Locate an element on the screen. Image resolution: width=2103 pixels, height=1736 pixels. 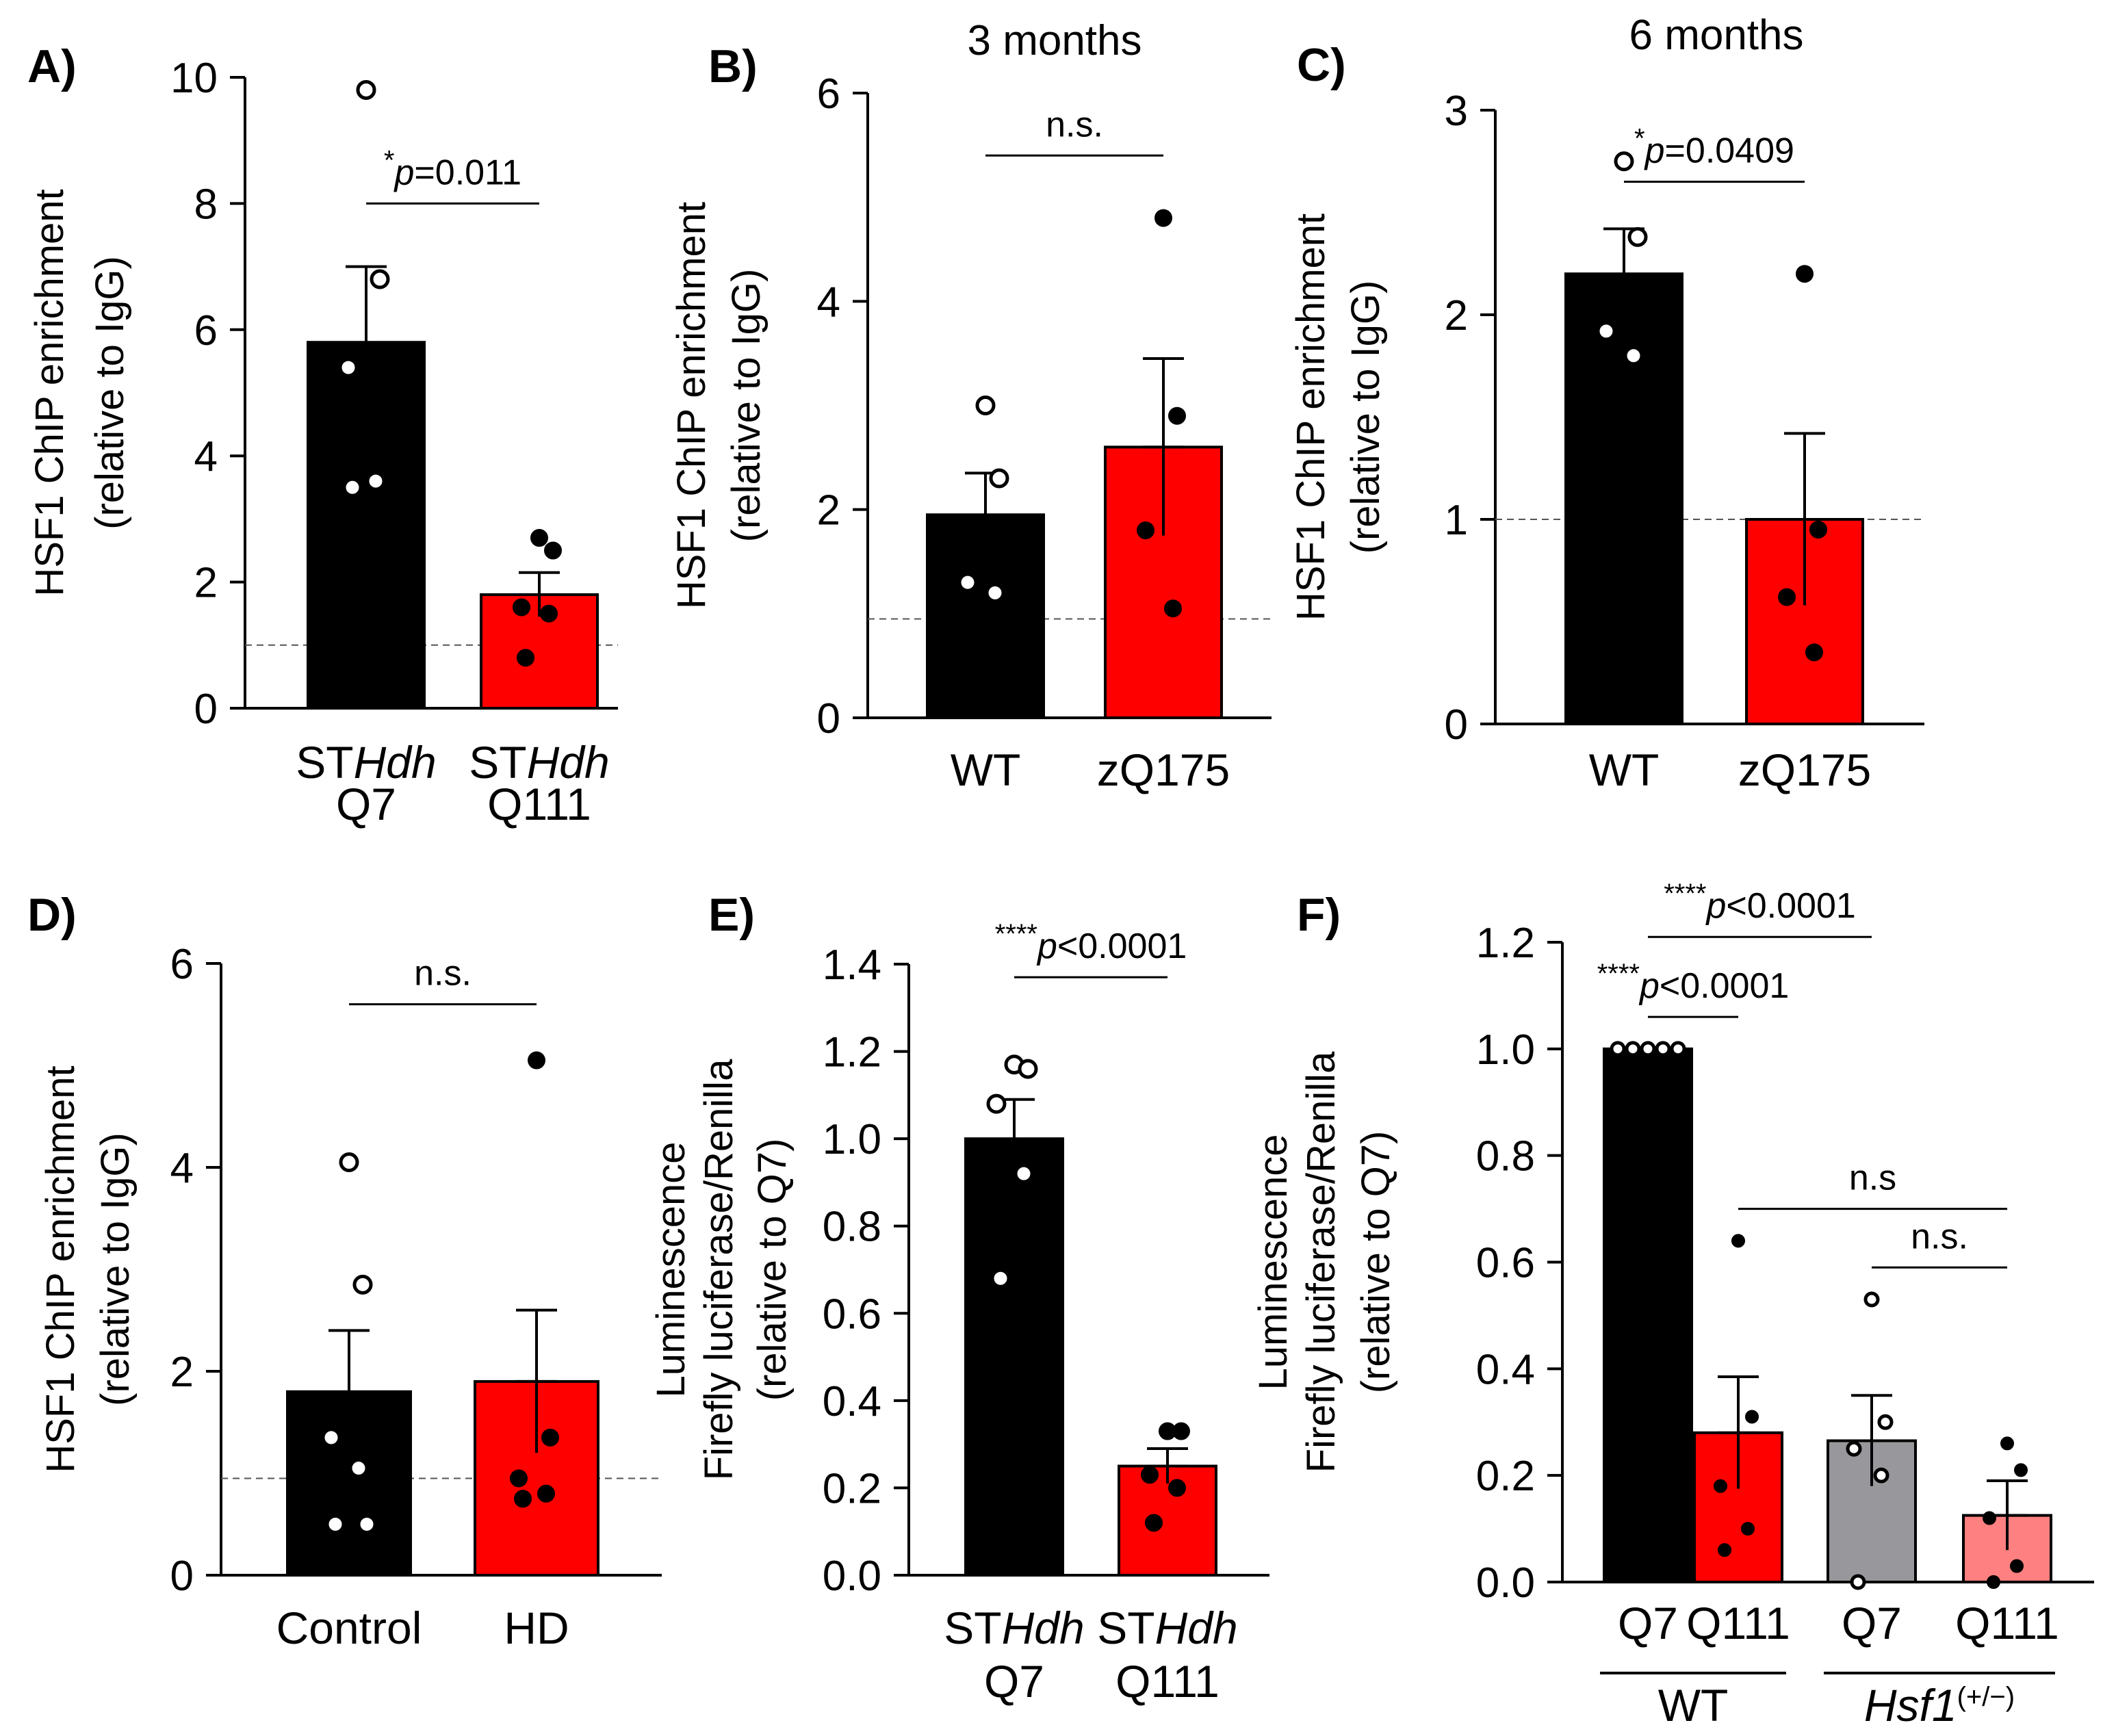
y-tick-label: 3 is located at coordinates (1456, 111).